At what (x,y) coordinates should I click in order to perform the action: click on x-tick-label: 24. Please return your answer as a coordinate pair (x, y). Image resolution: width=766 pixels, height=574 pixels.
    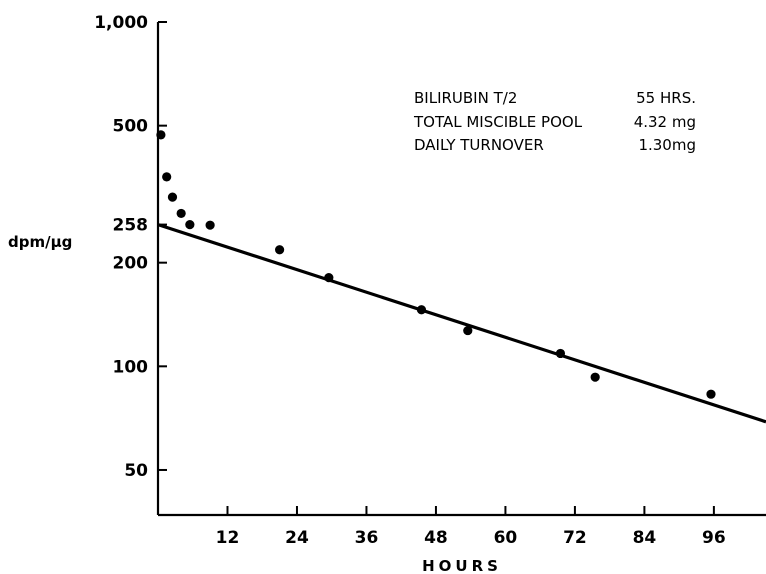
    Looking at the image, I should click on (297, 538).